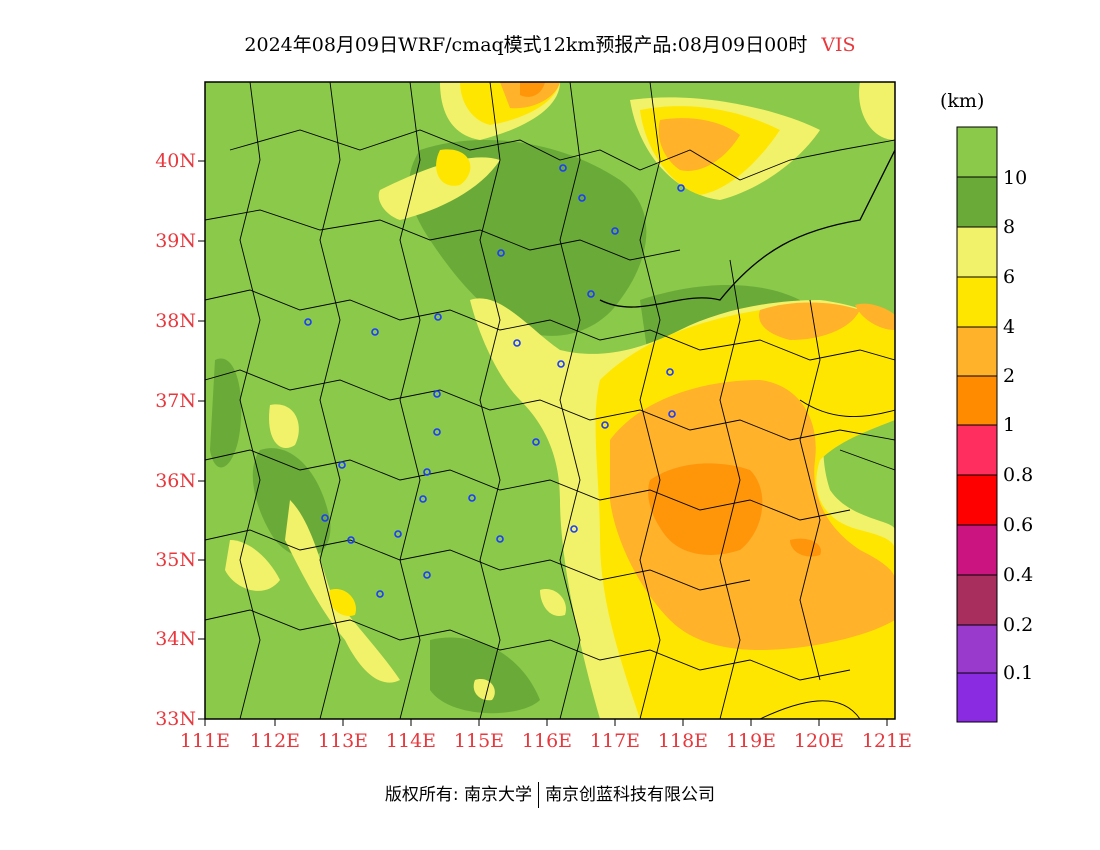  I want to click on footer: 版权所有: 南京大学 南京创蓝科技有限公司, so click(550, 794).